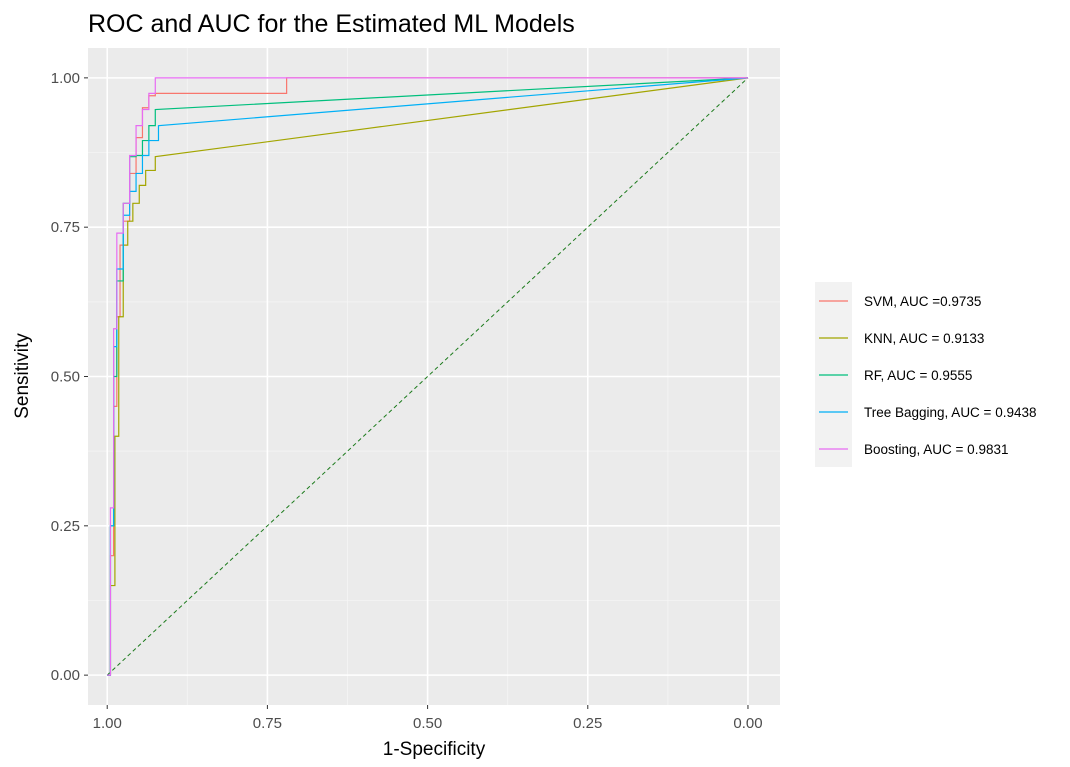  Describe the element at coordinates (65, 227) in the screenshot. I see `y-tick-label: 0.75` at that location.